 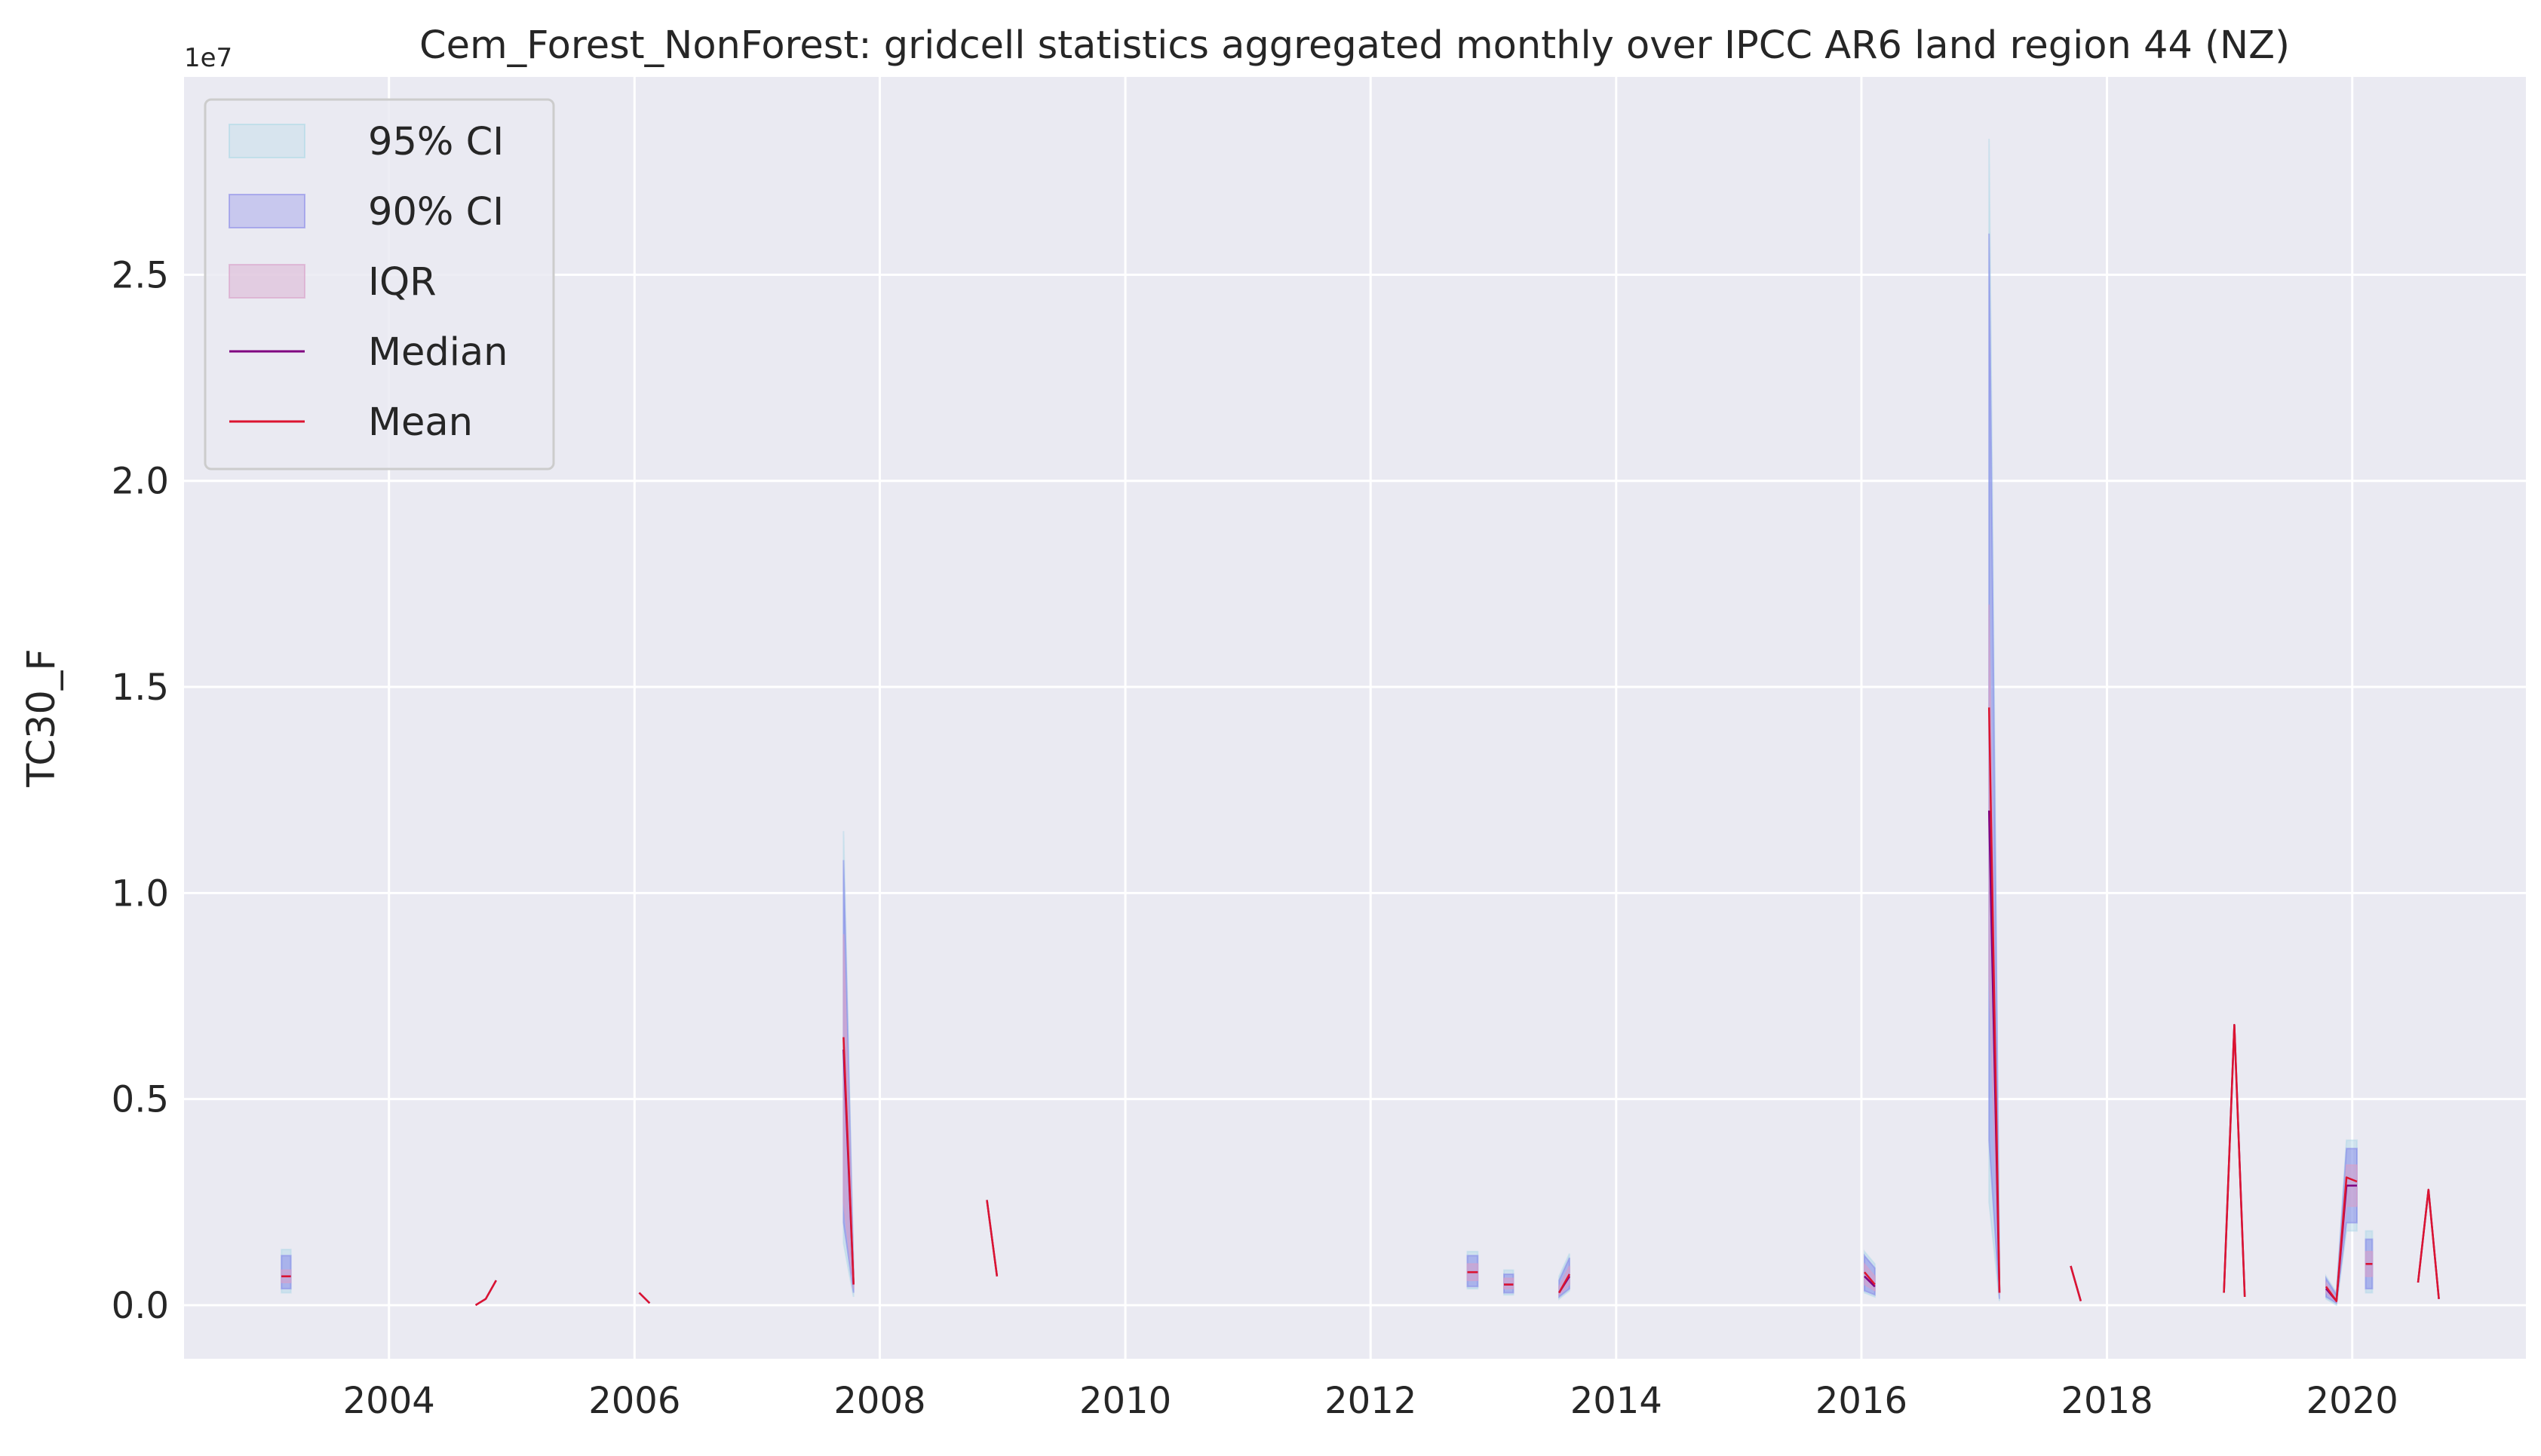 I want to click on y-tick-label: 2.0, so click(x=140, y=482).